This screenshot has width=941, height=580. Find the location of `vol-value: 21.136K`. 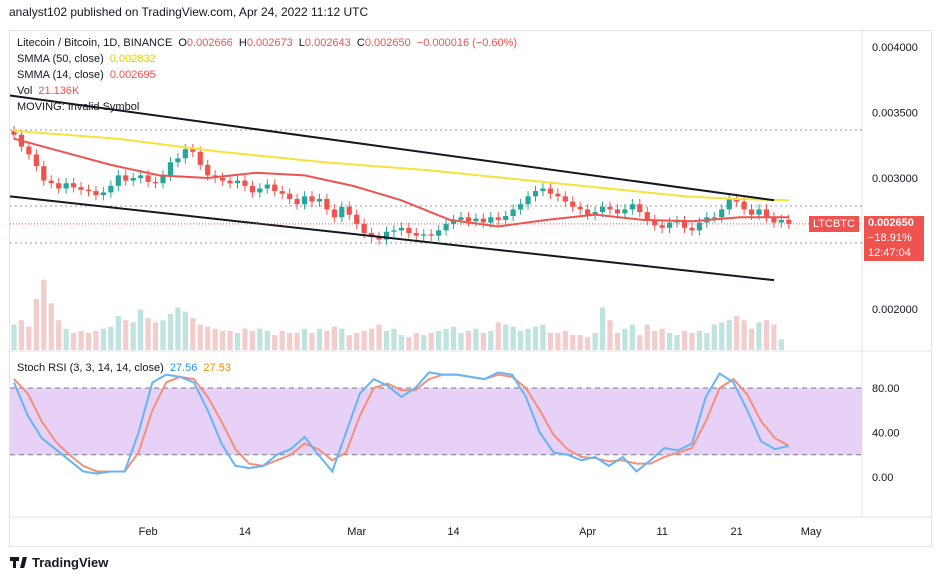

vol-value: 21.136K is located at coordinates (59, 91).